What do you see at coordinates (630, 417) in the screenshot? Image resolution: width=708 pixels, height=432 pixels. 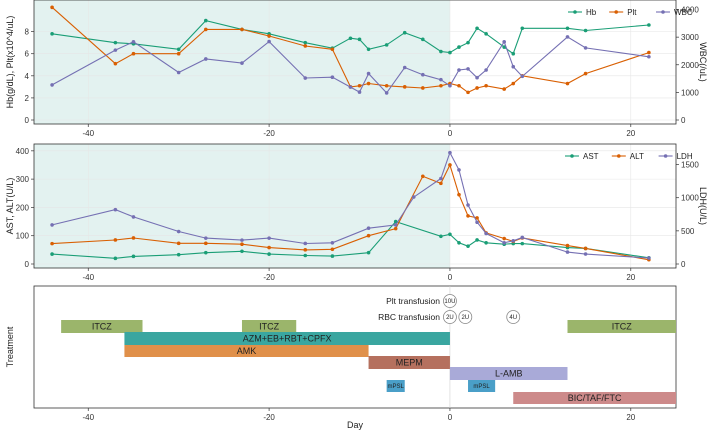 I see `x-tick-label: 20` at bounding box center [630, 417].